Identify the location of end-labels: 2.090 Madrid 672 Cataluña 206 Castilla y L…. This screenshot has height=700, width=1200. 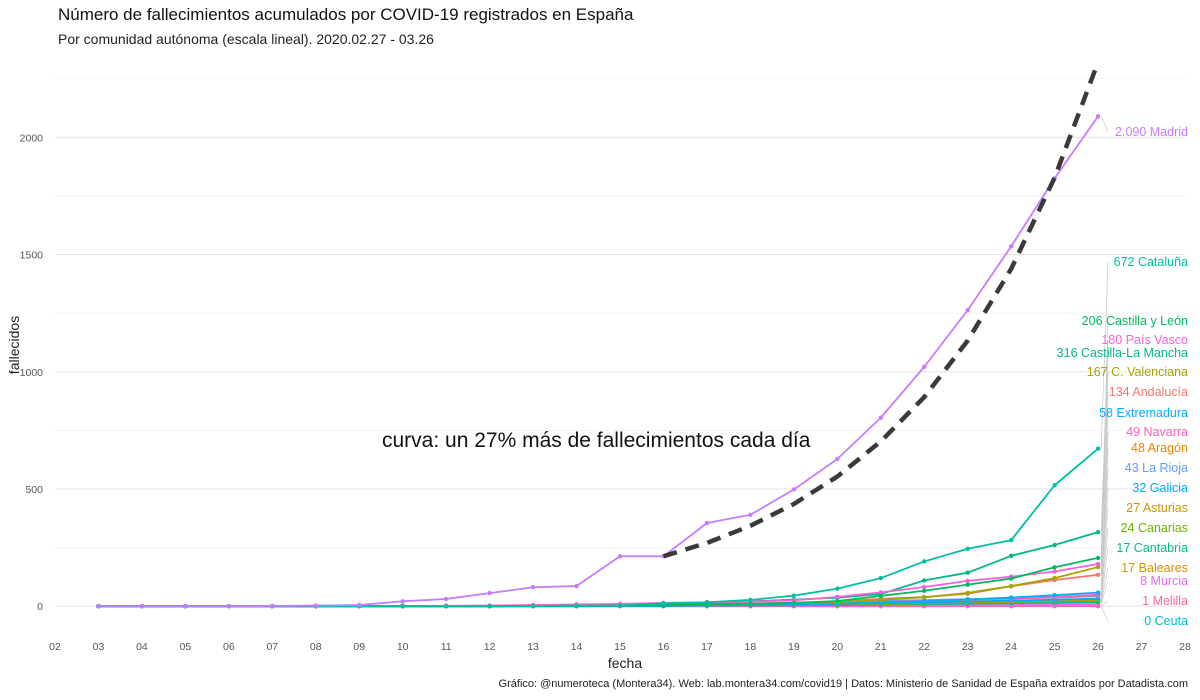
(1122, 376).